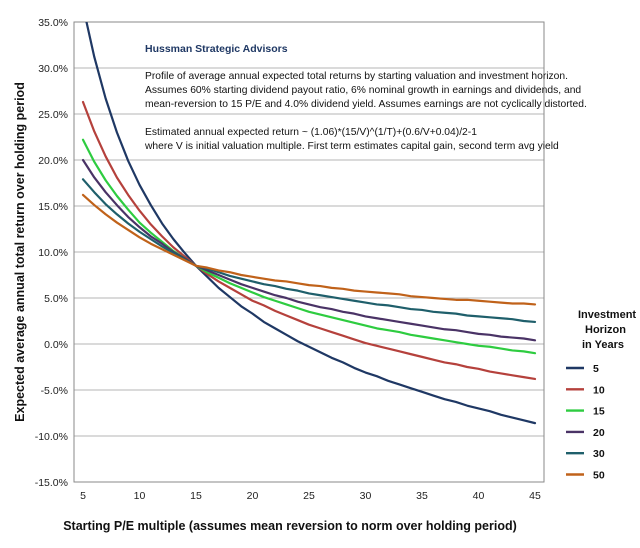  What do you see at coordinates (599, 412) in the screenshot?
I see `legend-label-15: 15` at bounding box center [599, 412].